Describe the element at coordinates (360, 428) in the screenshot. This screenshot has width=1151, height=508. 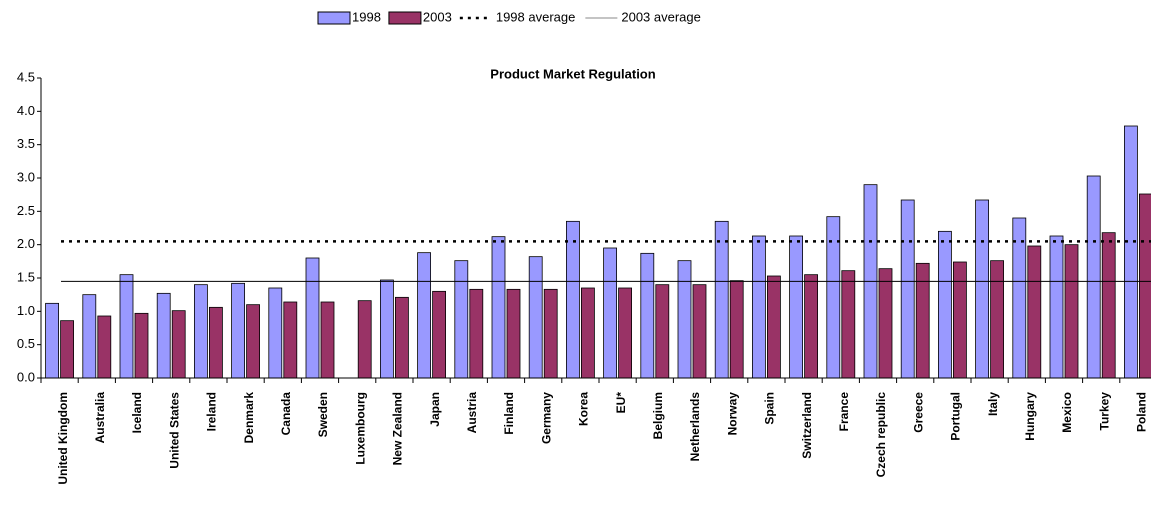
I see `x-tick-label: Luxembourg` at that location.